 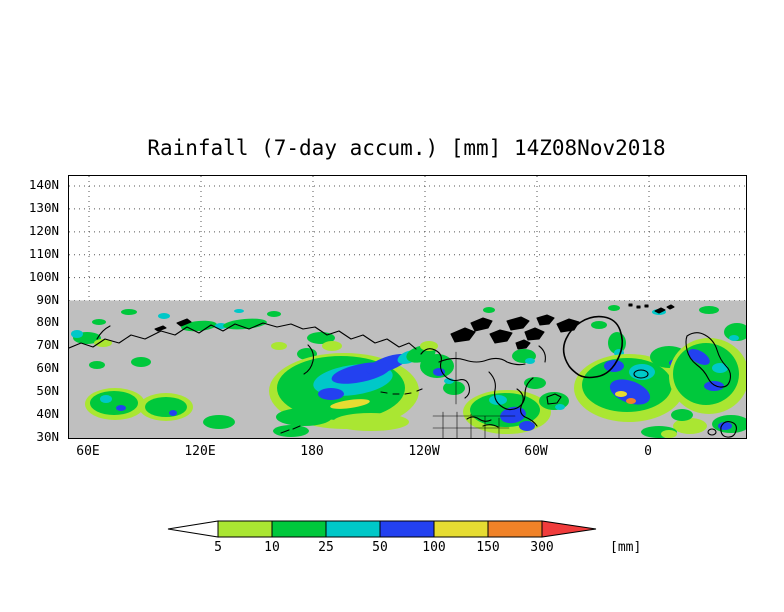 What do you see at coordinates (43, 207) in the screenshot?
I see `y-axis-tick-label: 130N` at bounding box center [43, 207].